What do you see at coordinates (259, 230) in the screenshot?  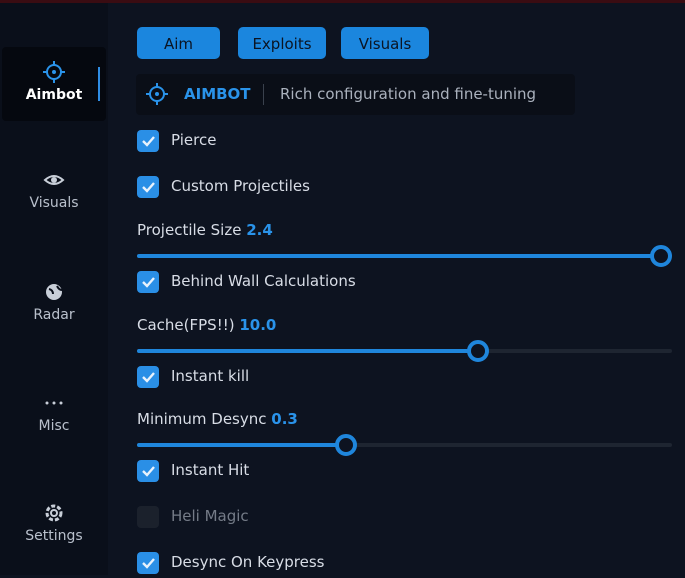 I see `slider-value: 2.4` at bounding box center [259, 230].